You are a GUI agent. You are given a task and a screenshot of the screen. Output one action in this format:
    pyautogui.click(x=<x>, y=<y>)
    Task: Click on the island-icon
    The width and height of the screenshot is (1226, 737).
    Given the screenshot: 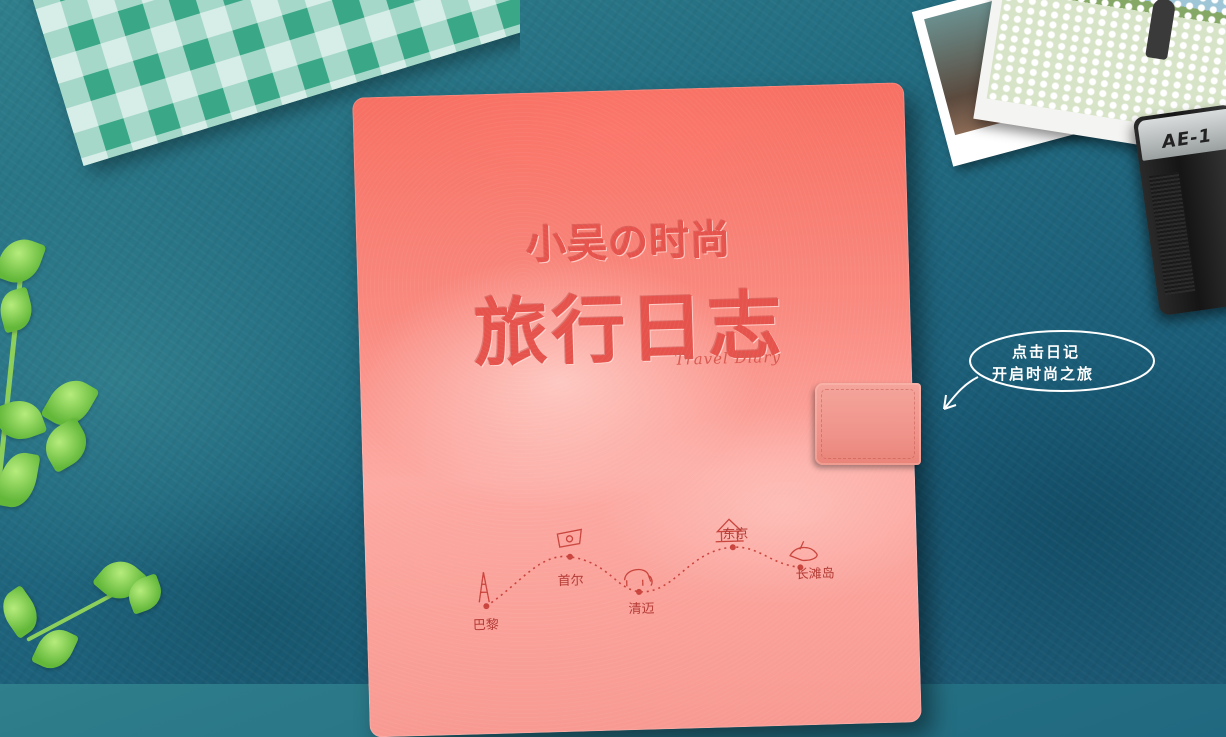 What is the action you would take?
    pyautogui.click(x=803, y=551)
    